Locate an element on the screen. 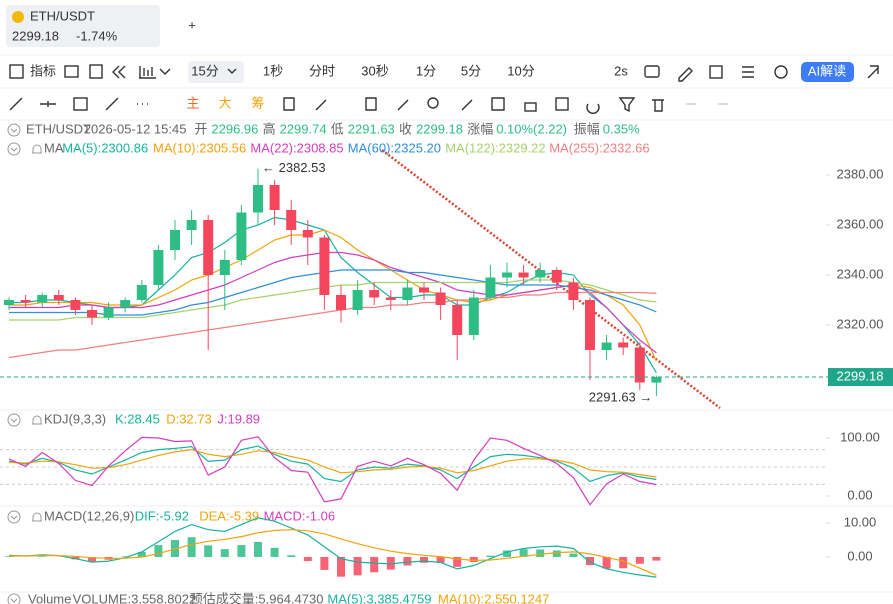 This screenshot has height=604, width=893. refresh: 2s is located at coordinates (621, 70).